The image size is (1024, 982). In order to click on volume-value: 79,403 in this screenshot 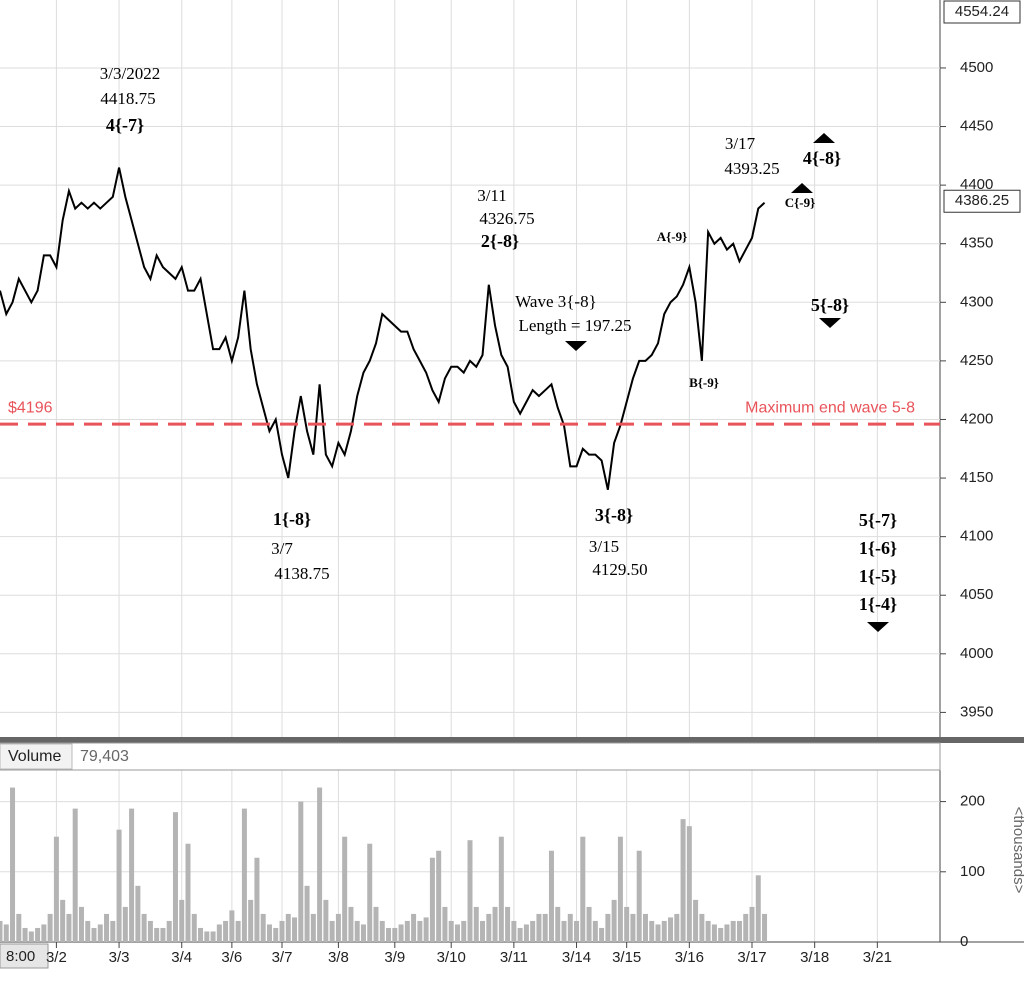, I will do `click(104, 756)`.